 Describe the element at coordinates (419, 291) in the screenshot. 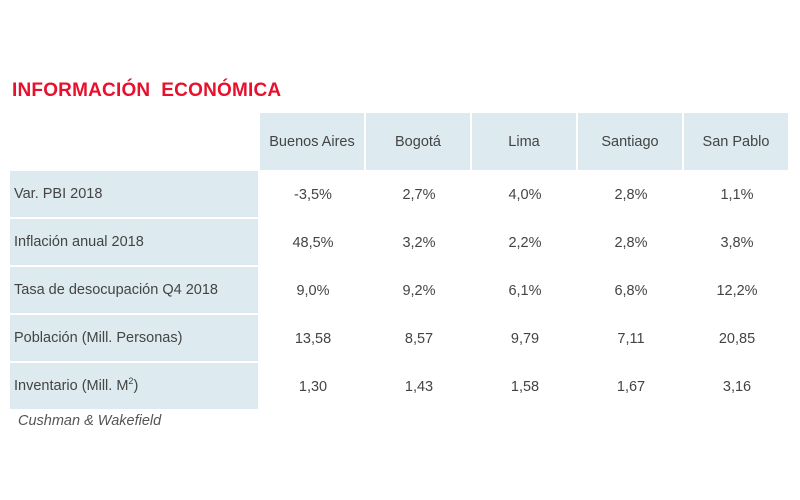

I see `table-cell: 9,2%` at that location.